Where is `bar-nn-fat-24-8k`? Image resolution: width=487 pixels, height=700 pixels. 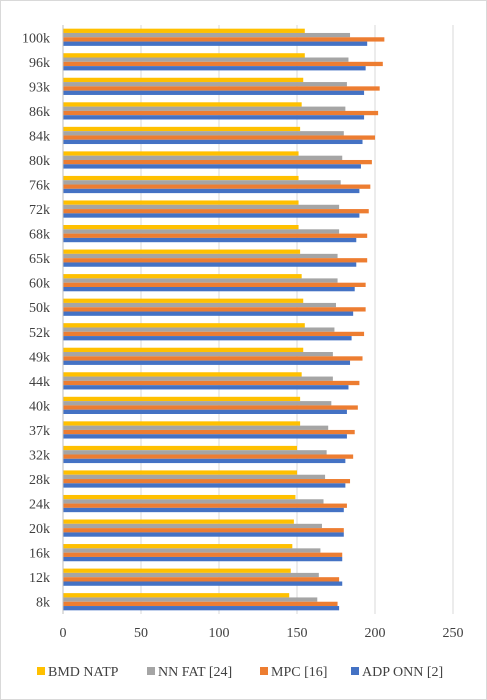 bar-nn-fat-24-8k is located at coordinates (190, 599).